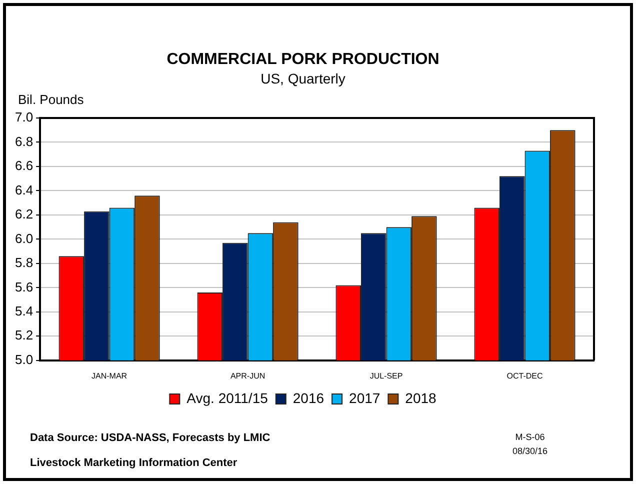  Describe the element at coordinates (24, 311) in the screenshot. I see `y-tick-label: 5.4` at that location.